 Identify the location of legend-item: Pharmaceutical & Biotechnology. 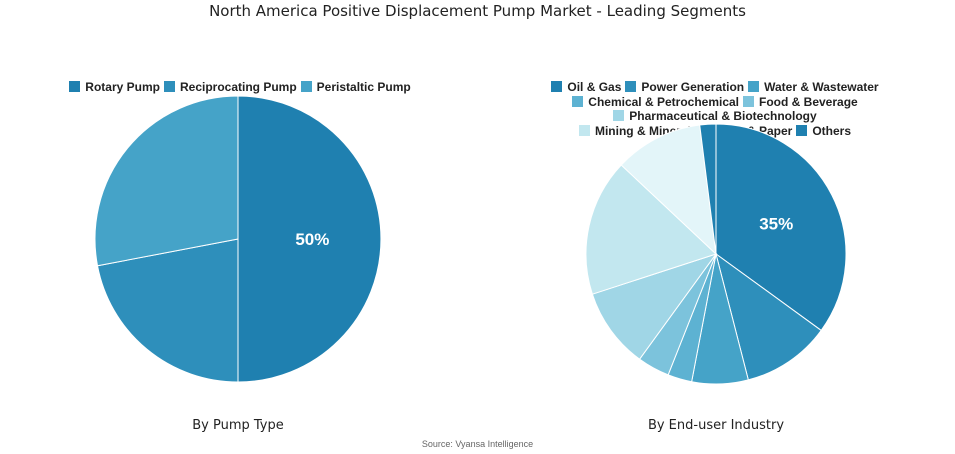
(715, 116).